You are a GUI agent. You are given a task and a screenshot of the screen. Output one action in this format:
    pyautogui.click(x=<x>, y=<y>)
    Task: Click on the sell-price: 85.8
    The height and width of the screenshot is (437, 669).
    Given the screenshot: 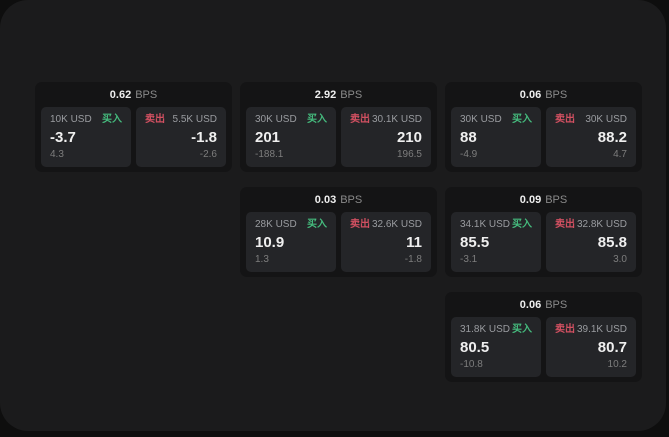 What is the action you would take?
    pyautogui.click(x=612, y=242)
    